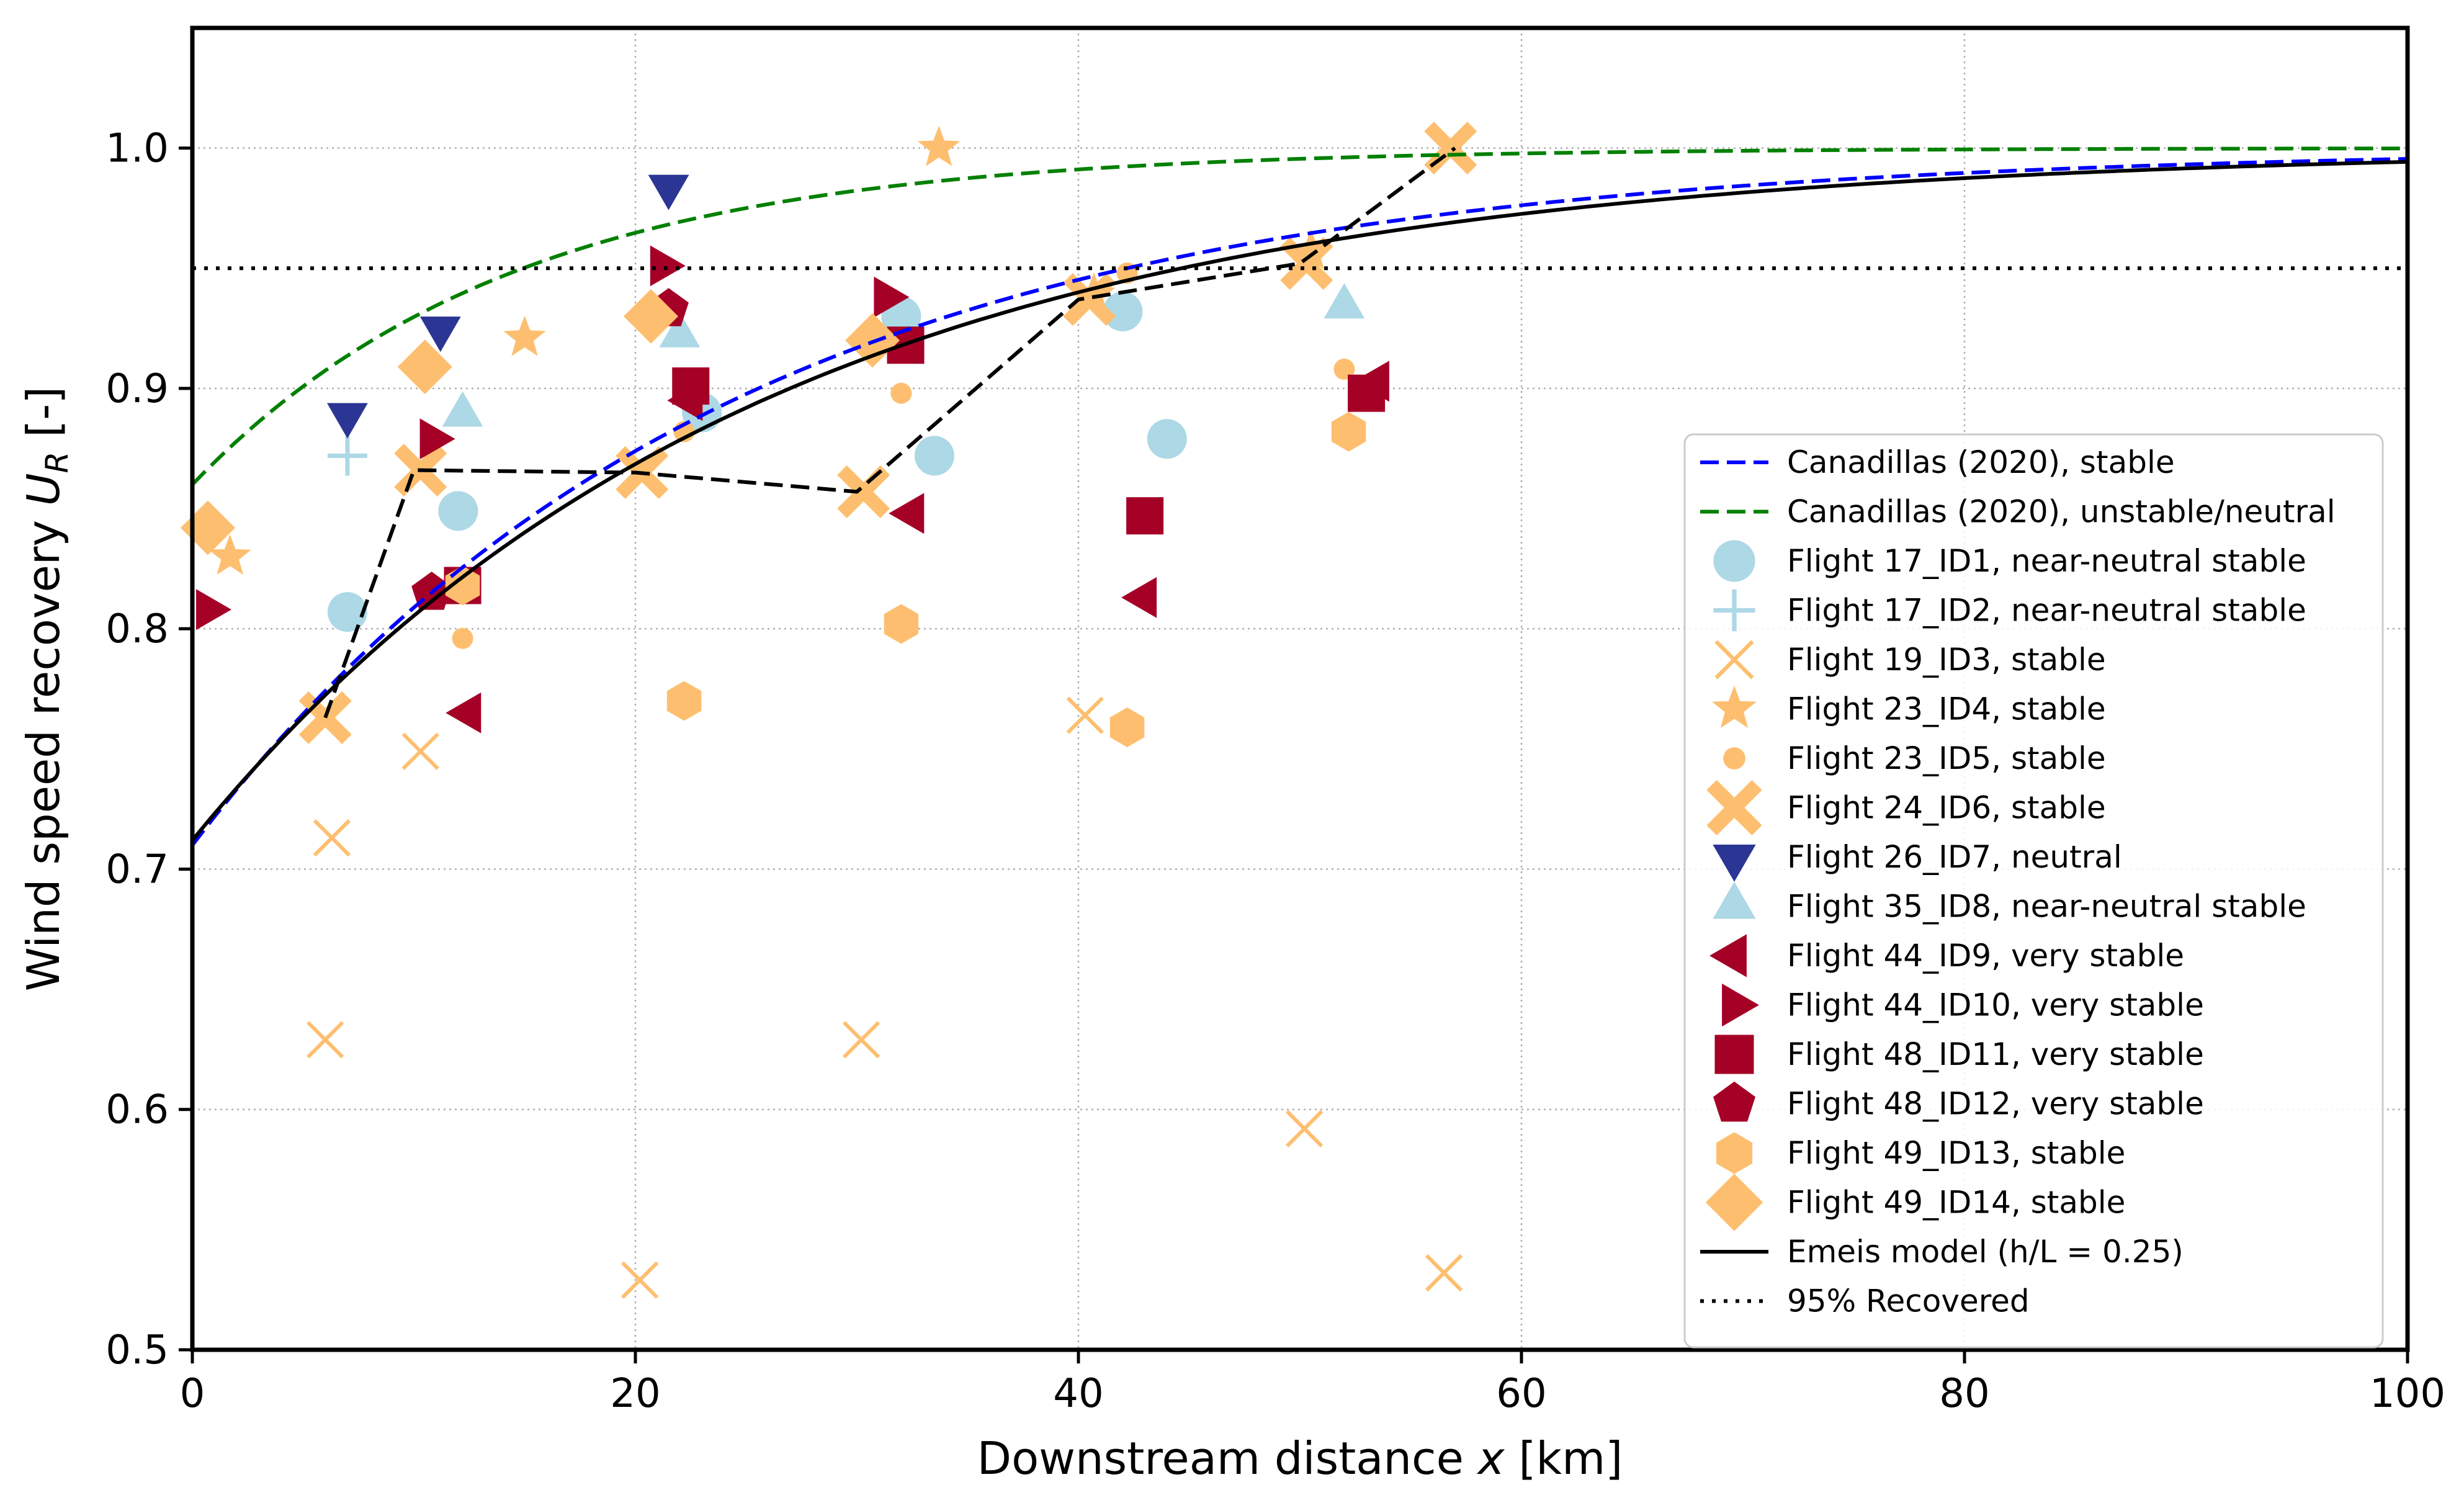 This screenshot has height=1495, width=2464. Describe the element at coordinates (137, 869) in the screenshot. I see `y-tick-label: 0.7` at that location.